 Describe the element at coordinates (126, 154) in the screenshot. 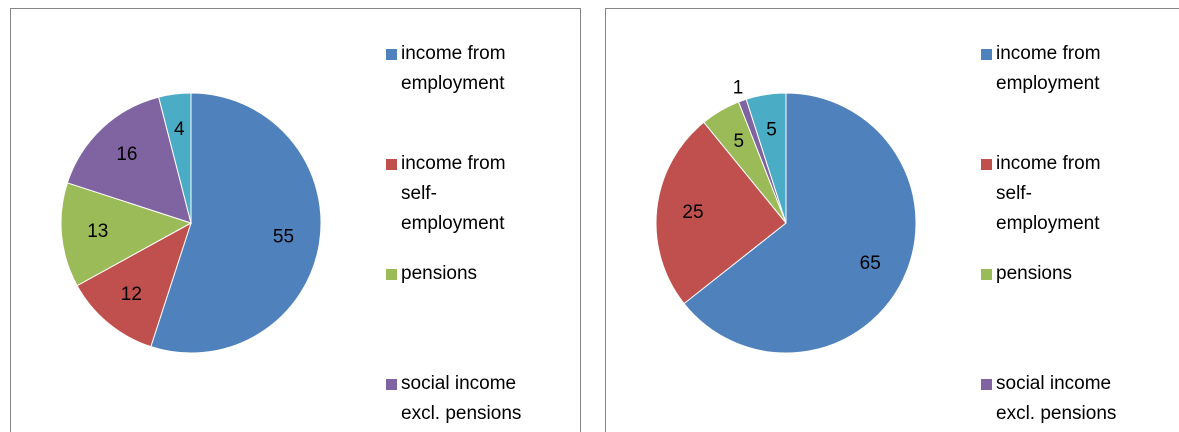

I see `data-label: 16` at that location.